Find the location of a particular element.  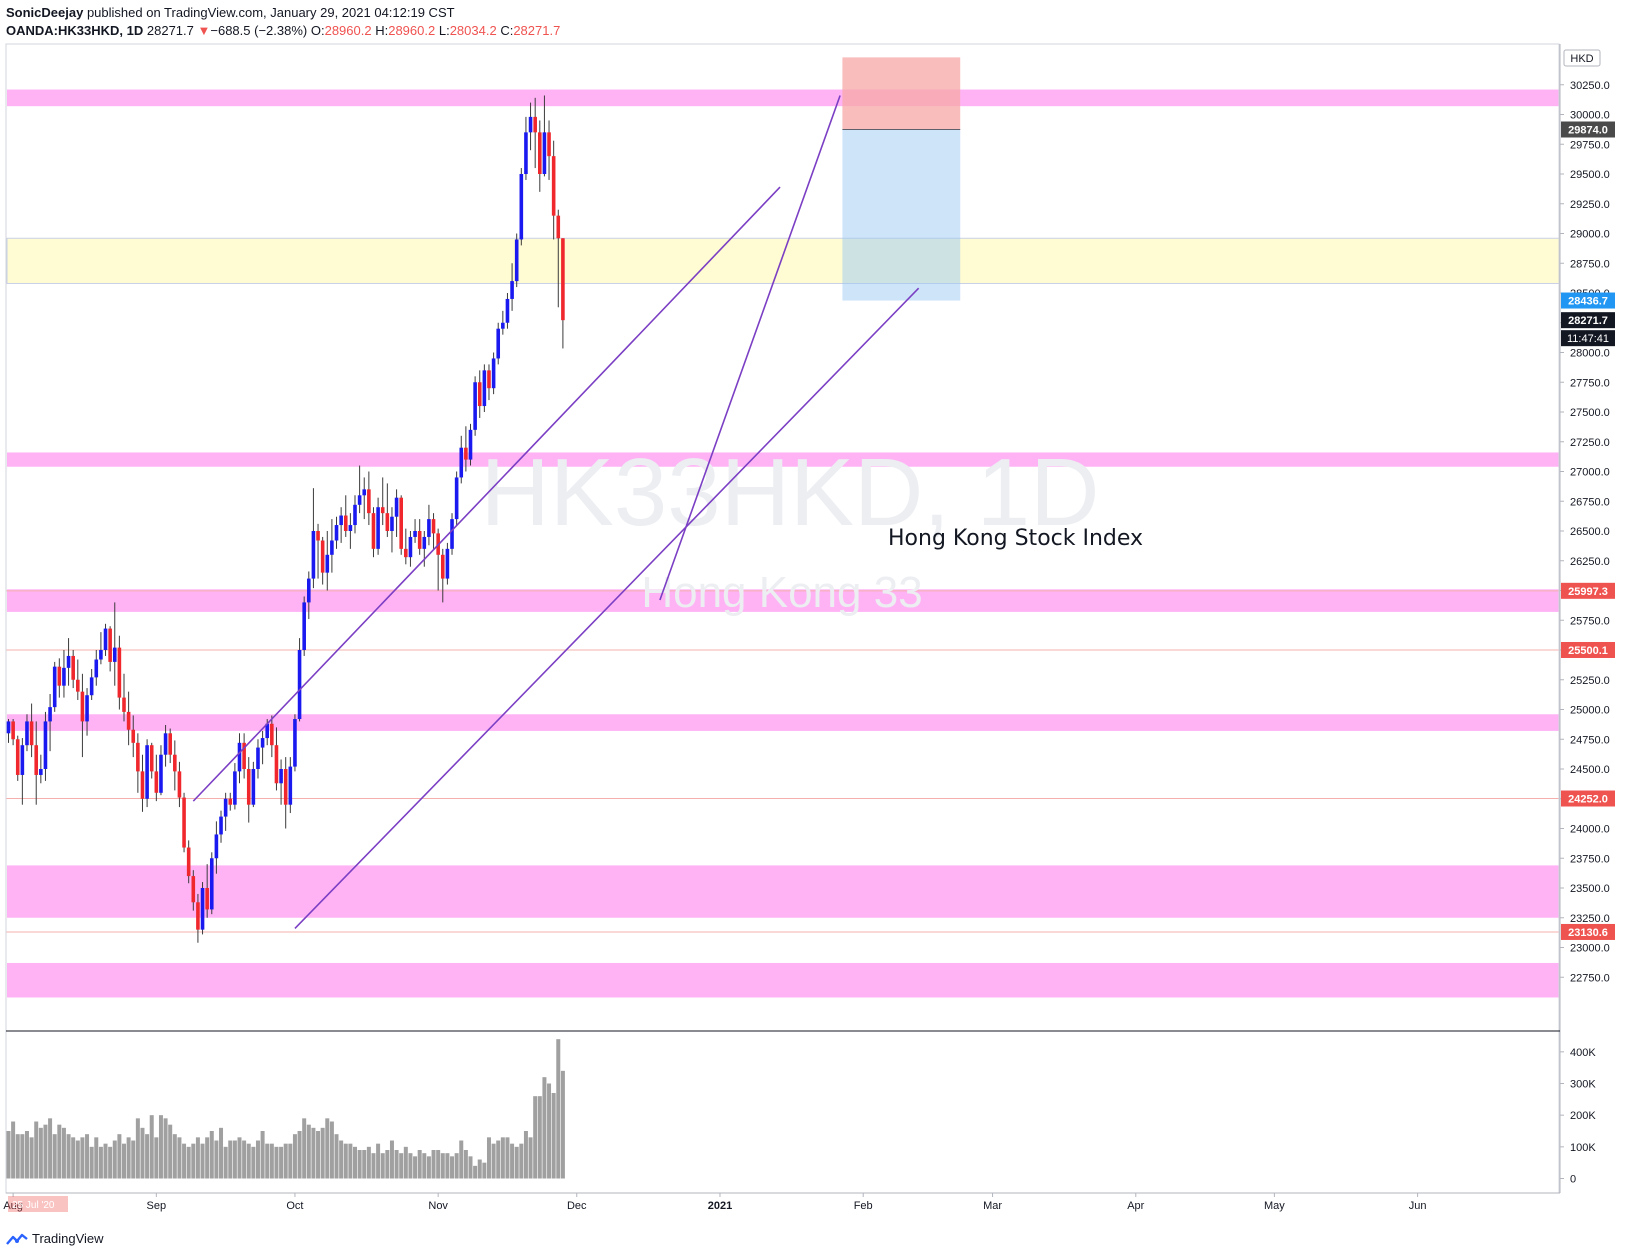

time-tick-label: Aug is located at coordinates (13, 1206).